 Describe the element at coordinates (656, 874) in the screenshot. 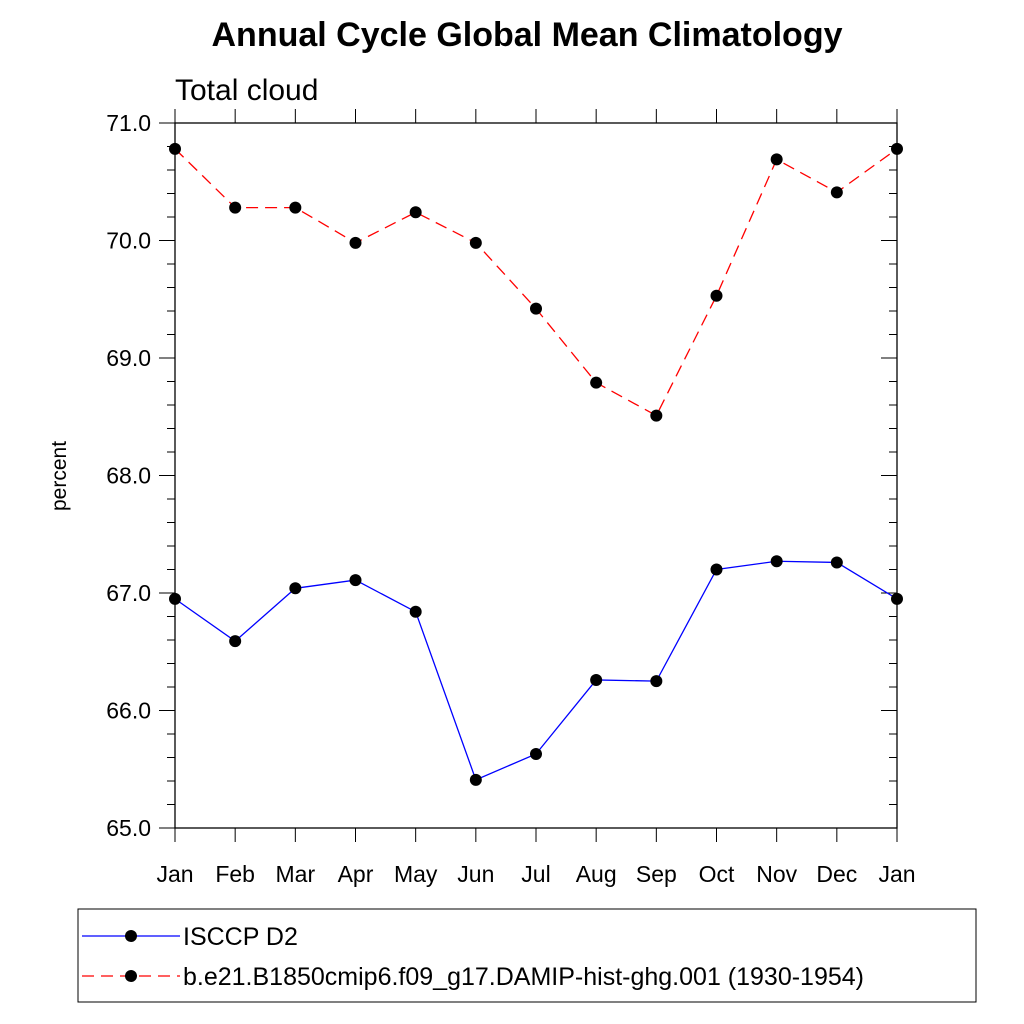

I see `x-tick-label: Sep` at that location.